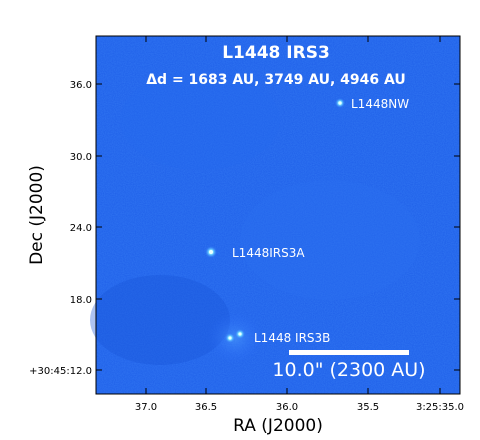 The image size is (480, 440). I want to click on source-l1448irs3a, so click(211, 252).